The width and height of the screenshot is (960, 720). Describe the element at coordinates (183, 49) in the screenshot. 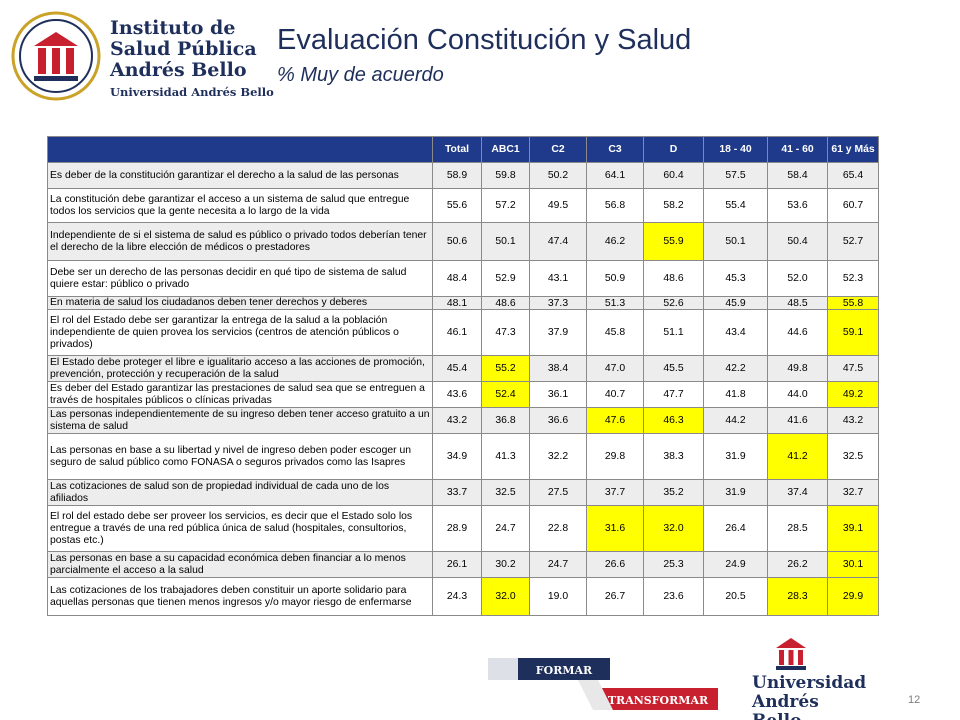

I see `logo-line-2: Salud Pública` at that location.